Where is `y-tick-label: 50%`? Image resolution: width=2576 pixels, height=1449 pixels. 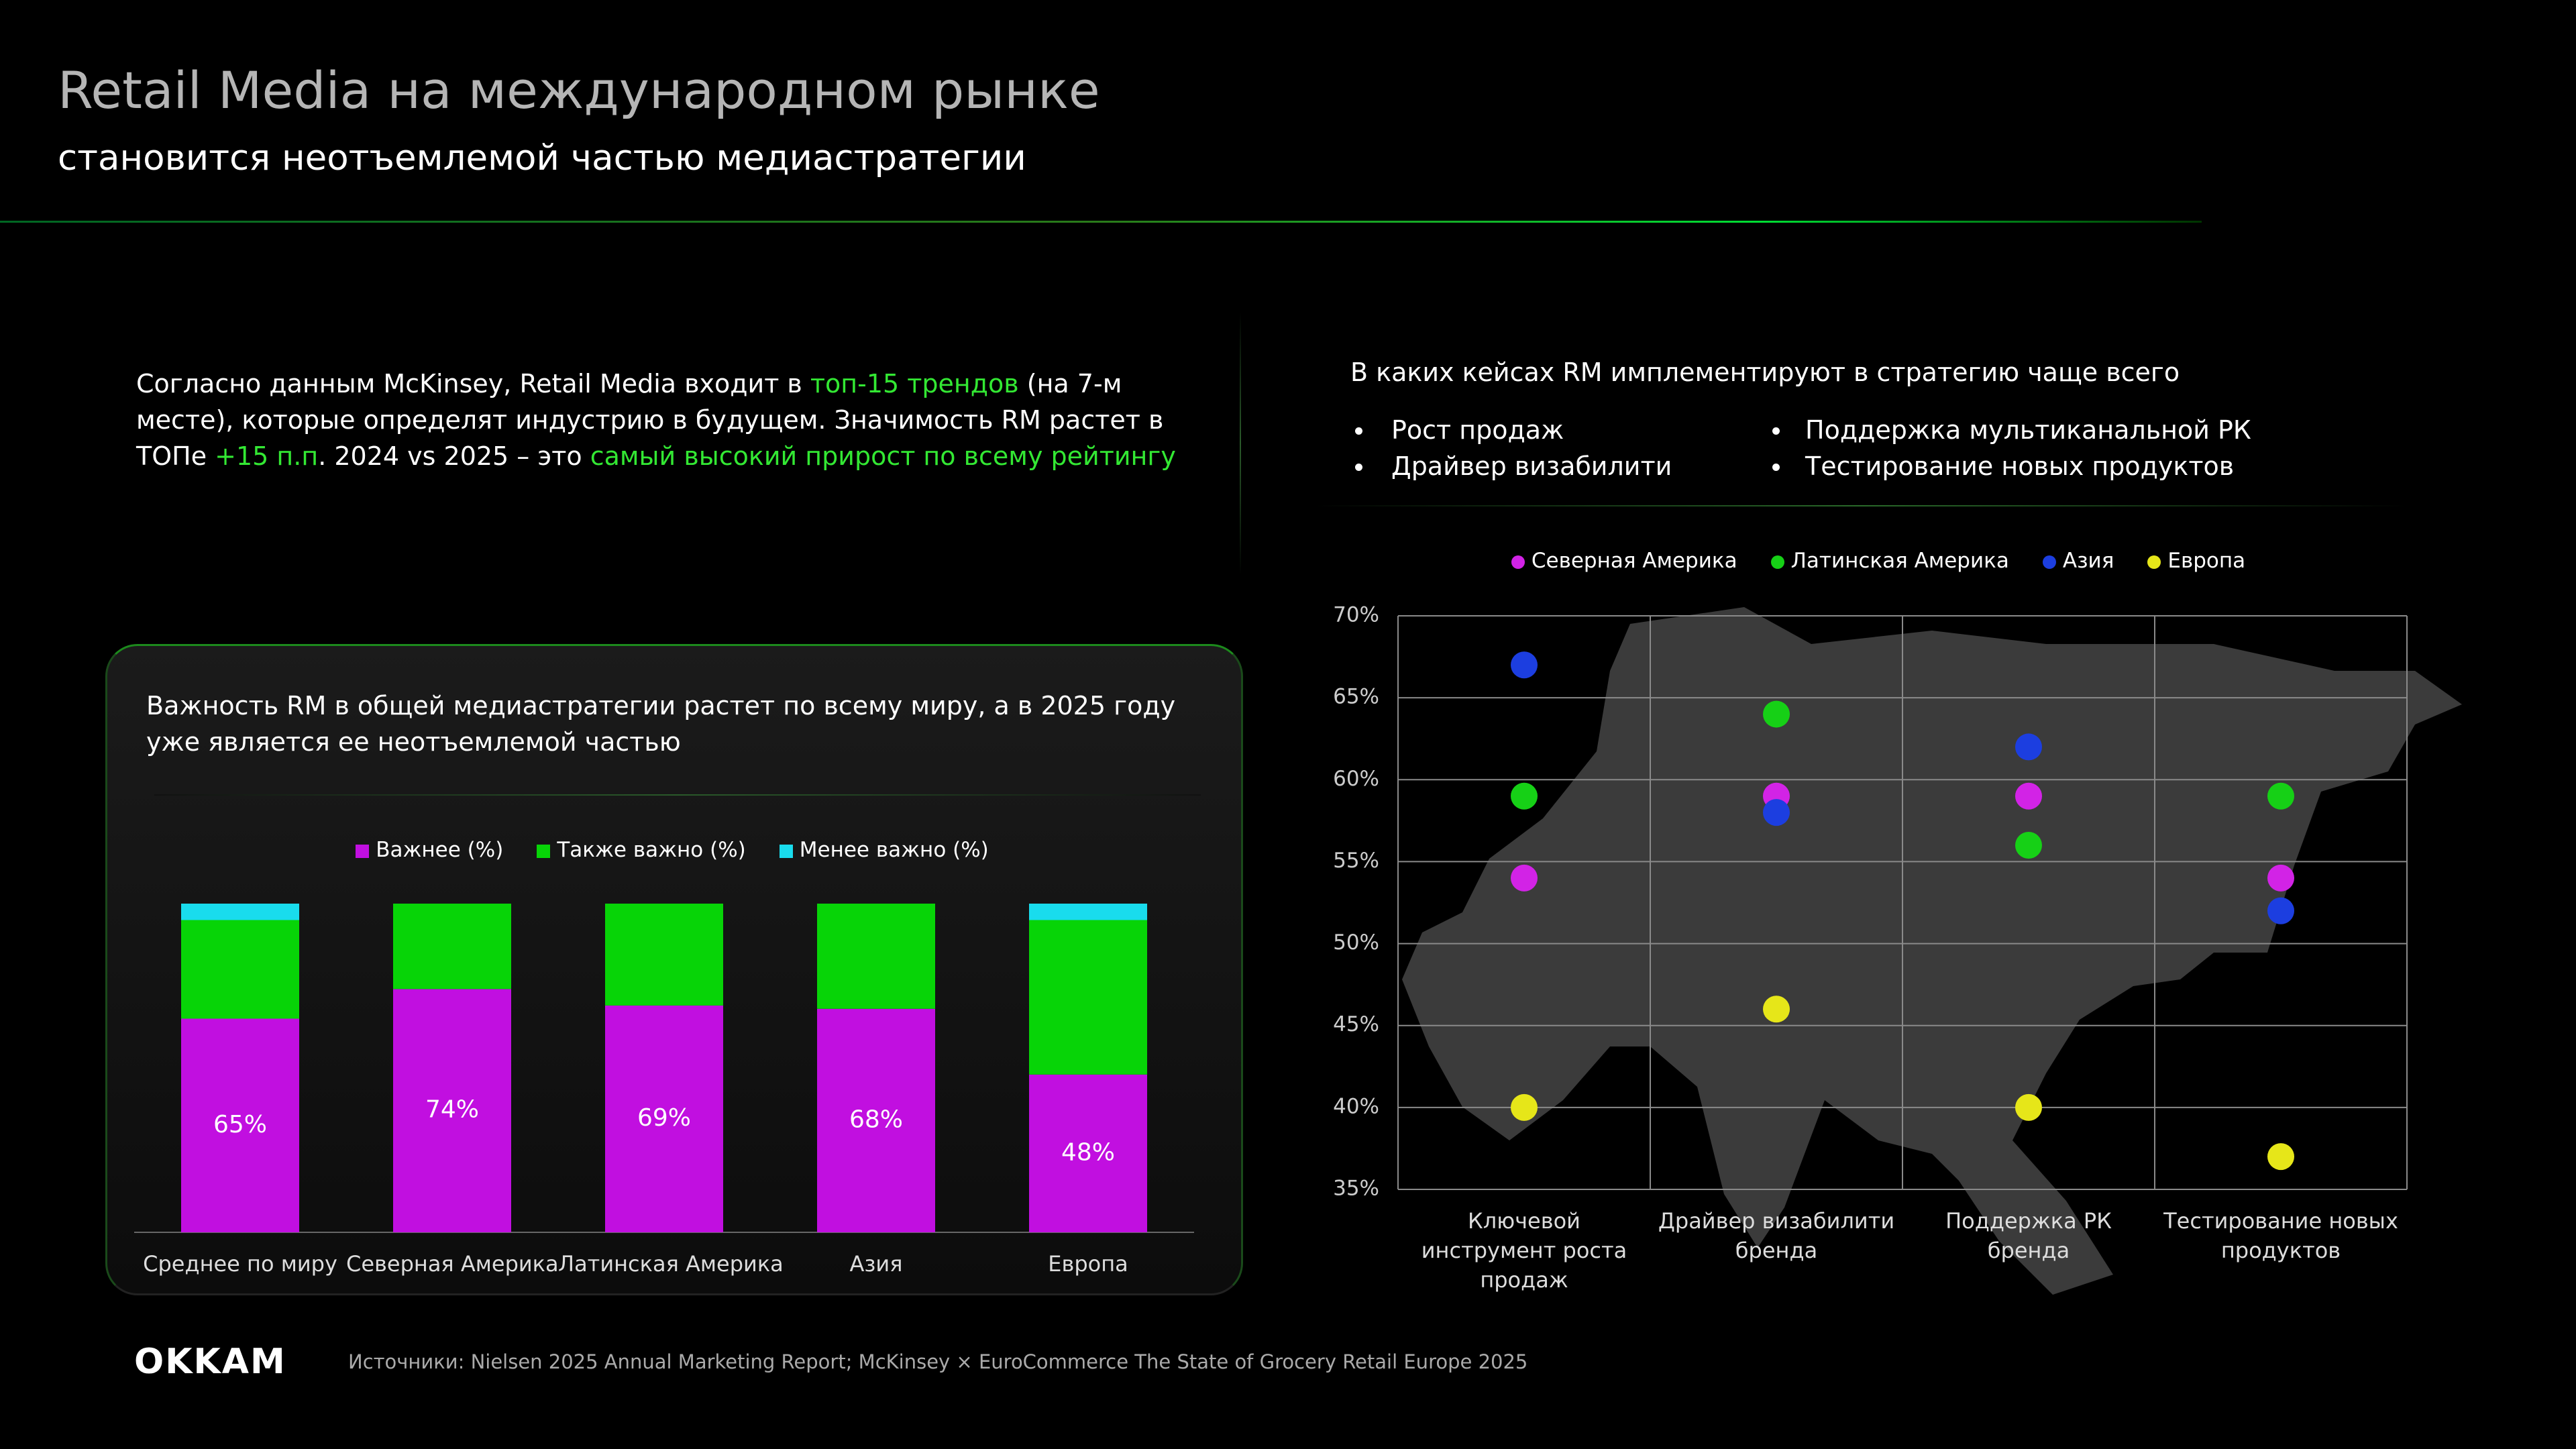 y-tick-label: 50% is located at coordinates (1356, 942).